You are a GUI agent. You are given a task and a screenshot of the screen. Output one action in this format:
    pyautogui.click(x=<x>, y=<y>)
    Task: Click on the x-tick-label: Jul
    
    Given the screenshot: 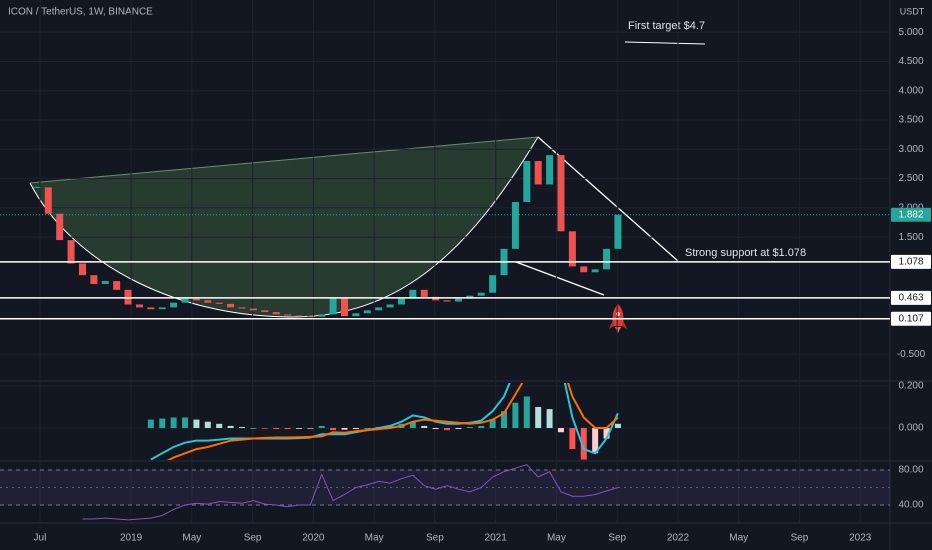 What is the action you would take?
    pyautogui.click(x=40, y=538)
    